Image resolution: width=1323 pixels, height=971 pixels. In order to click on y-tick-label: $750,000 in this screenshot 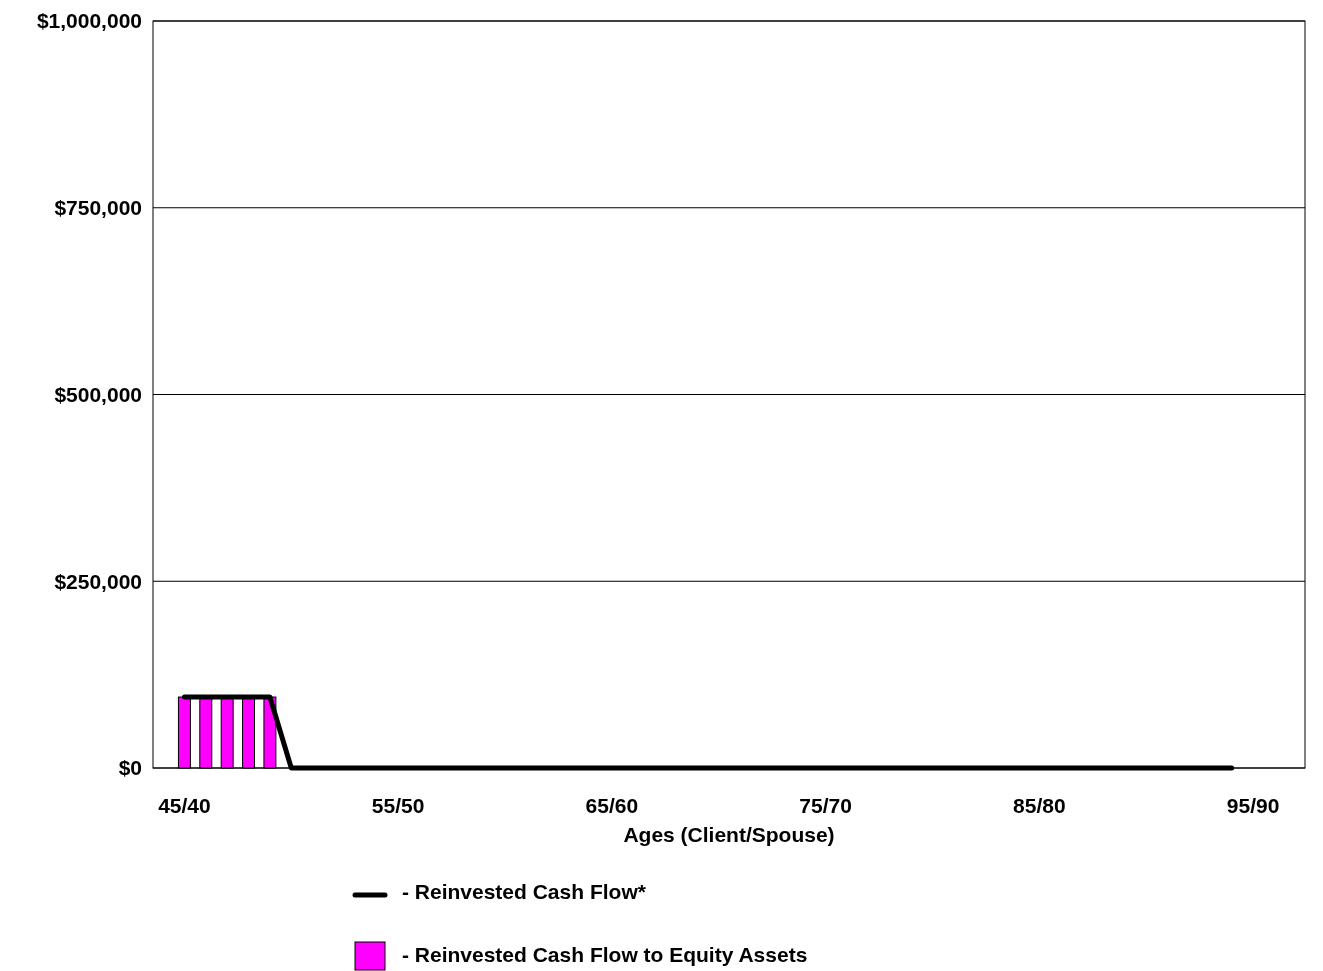, I will do `click(98, 208)`.